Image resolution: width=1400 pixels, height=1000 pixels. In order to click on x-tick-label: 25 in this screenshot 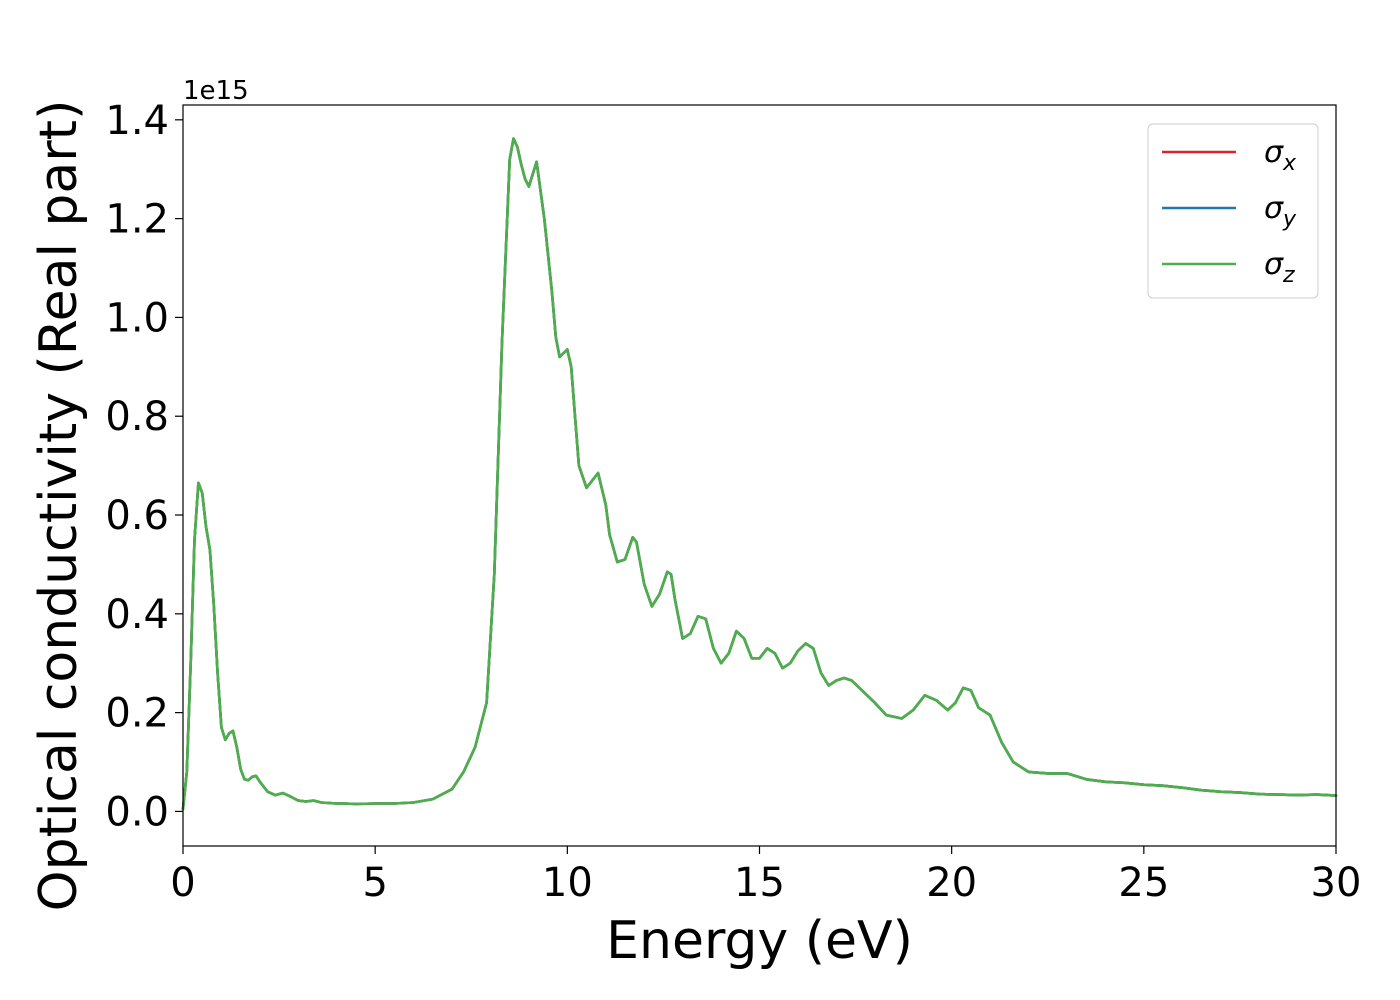, I will do `click(1143, 883)`.